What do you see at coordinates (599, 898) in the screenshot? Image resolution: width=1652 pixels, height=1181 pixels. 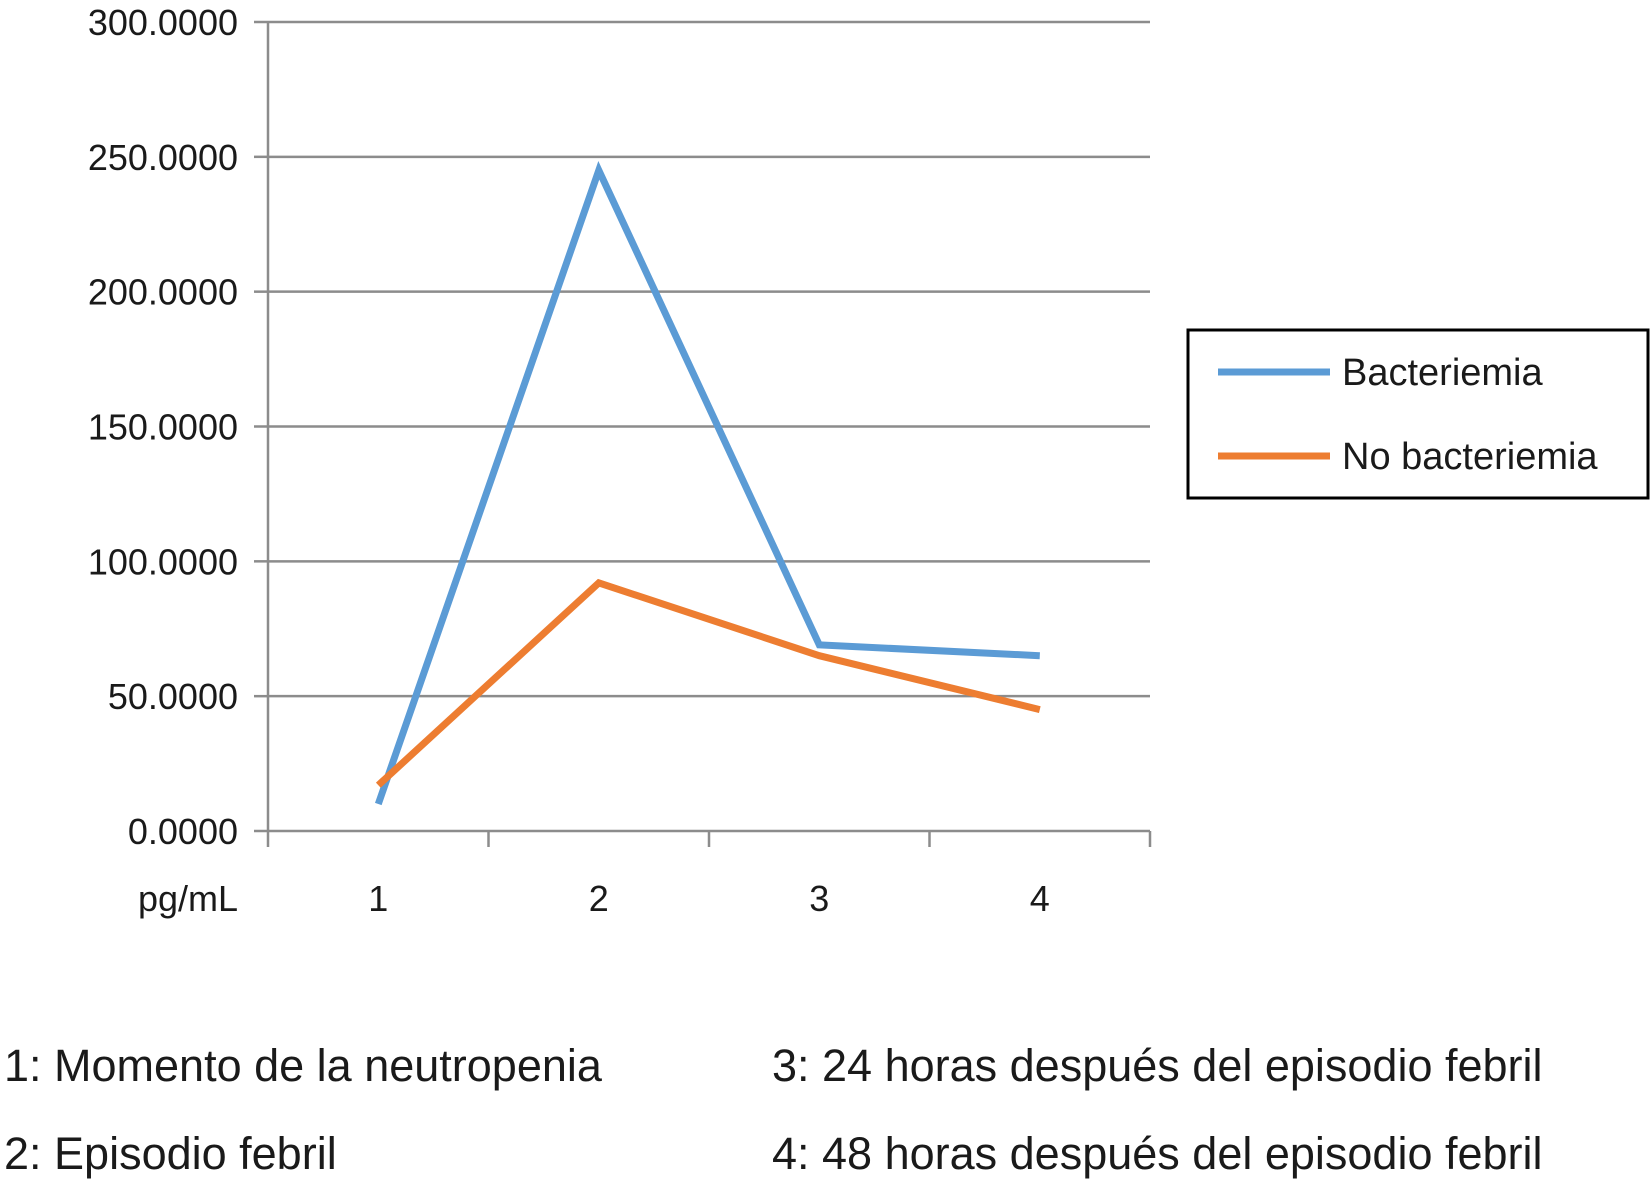 I see `x-tick-label: 2` at bounding box center [599, 898].